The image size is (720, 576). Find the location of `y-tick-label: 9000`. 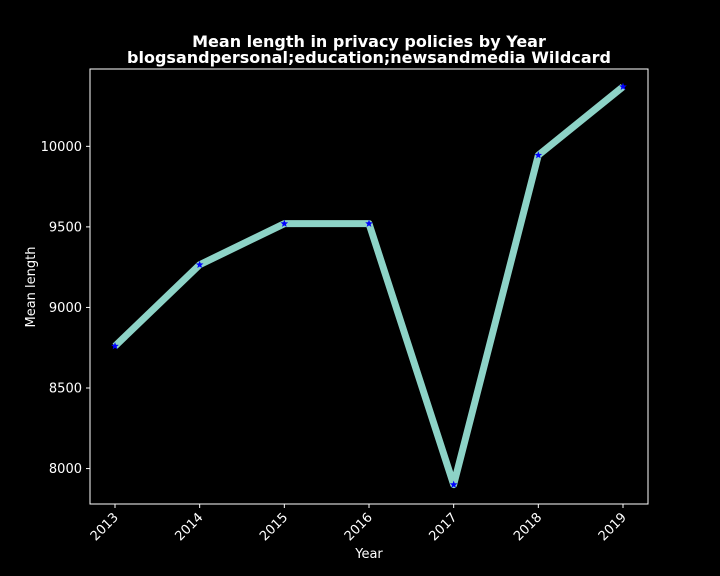

y-tick-label: 9000 is located at coordinates (65, 308).